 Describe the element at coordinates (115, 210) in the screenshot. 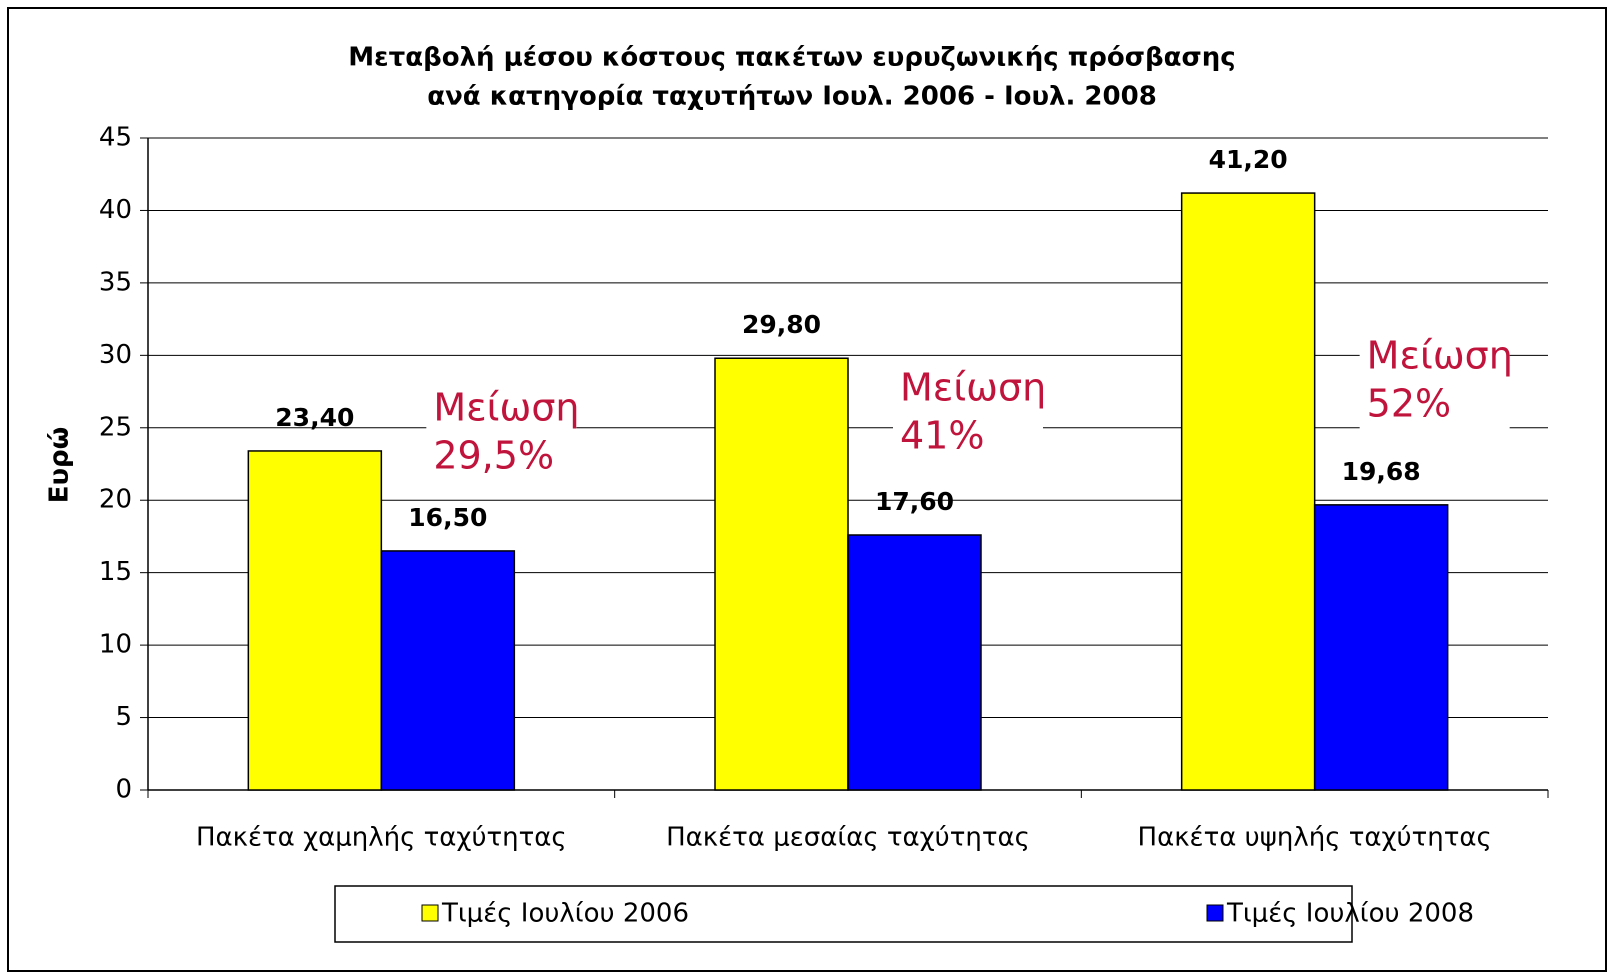

I see `y-tick-label: 40` at that location.